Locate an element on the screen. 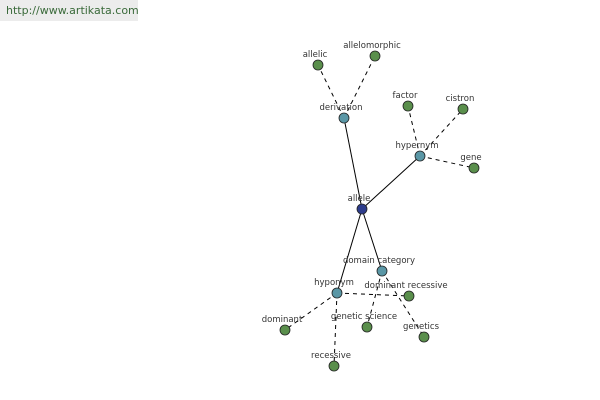 The image size is (600, 400). node-label: factor is located at coordinates (405, 96).